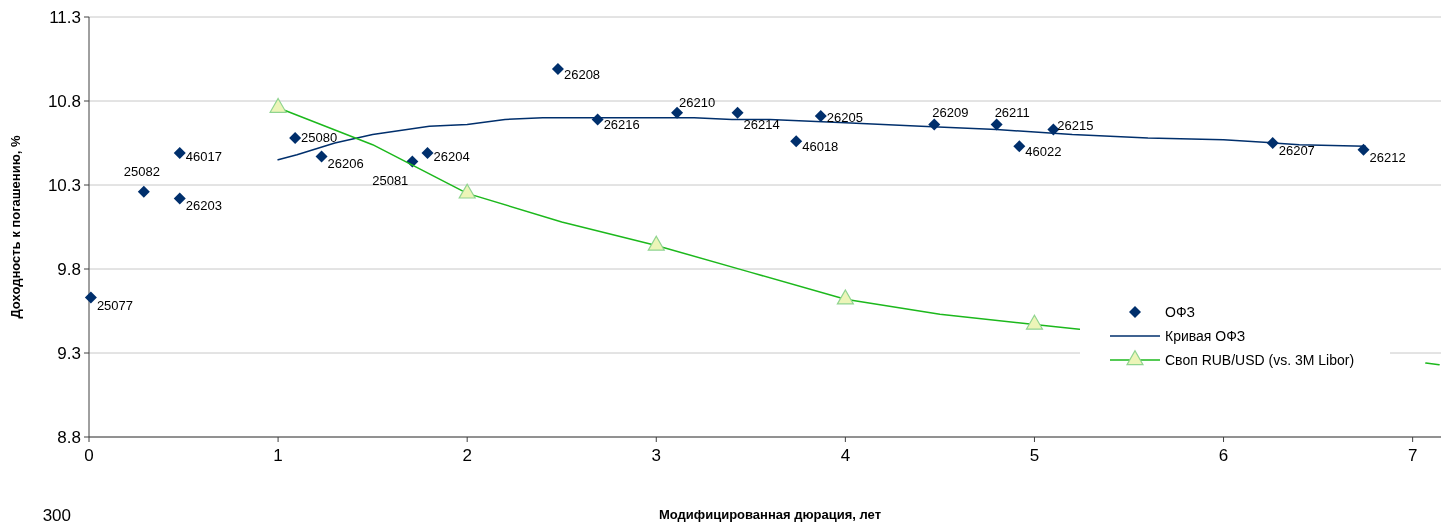 The width and height of the screenshot is (1443, 523). I want to click on x-tick-label: 3, so click(656, 455).